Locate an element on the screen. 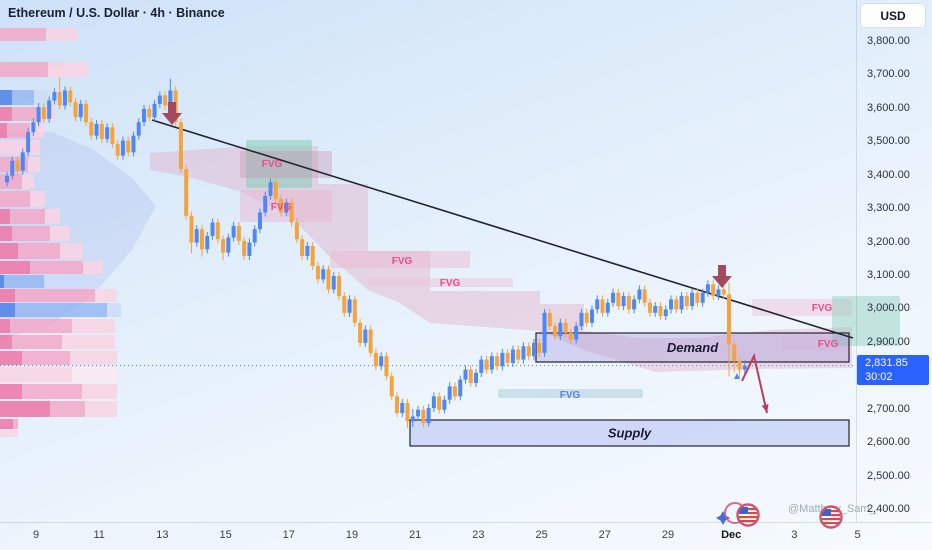 Image resolution: width=932 pixels, height=550 pixels. flag-ring is located at coordinates (831, 517).